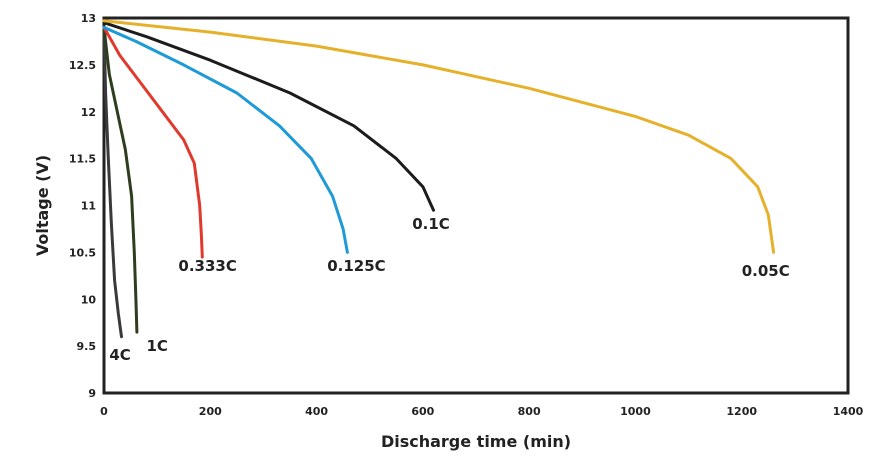  Describe the element at coordinates (431, 224) in the screenshot. I see `series-label-0-1c: 0.1C` at that location.